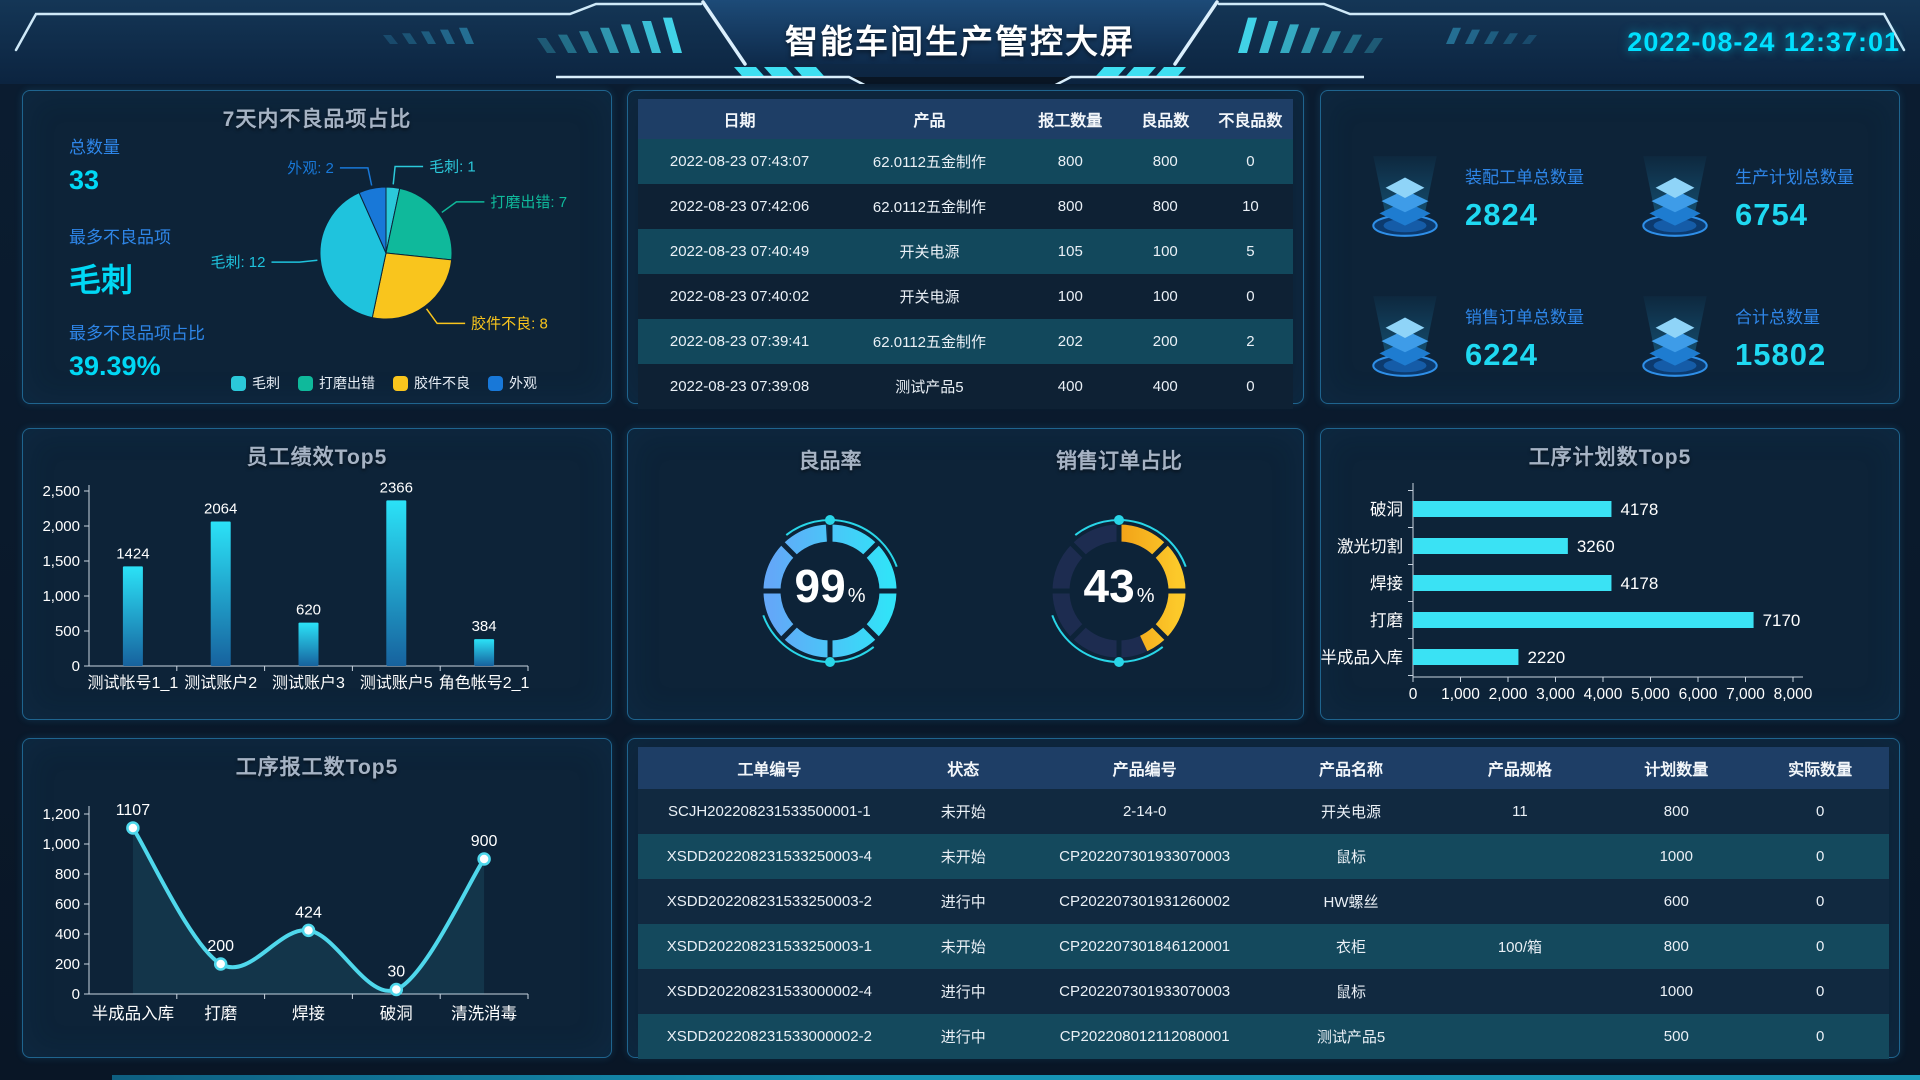  Describe the element at coordinates (1119, 461) in the screenshot. I see `gauge-title: 销售订单占比` at that location.